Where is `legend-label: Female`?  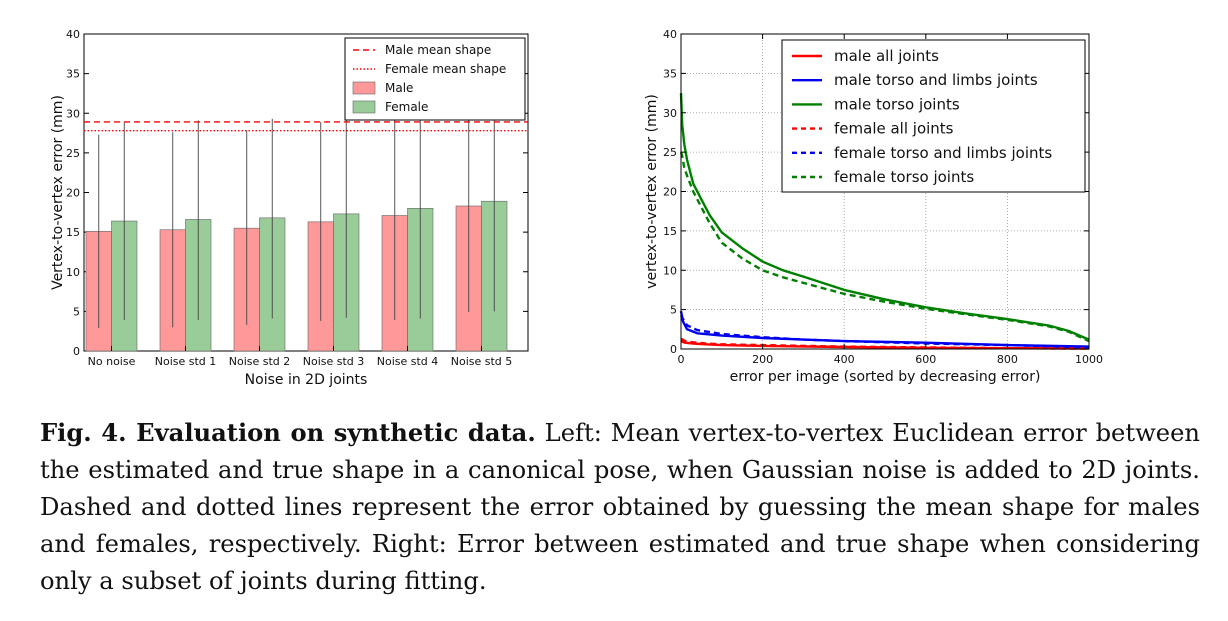
legend-label: Female is located at coordinates (406, 107).